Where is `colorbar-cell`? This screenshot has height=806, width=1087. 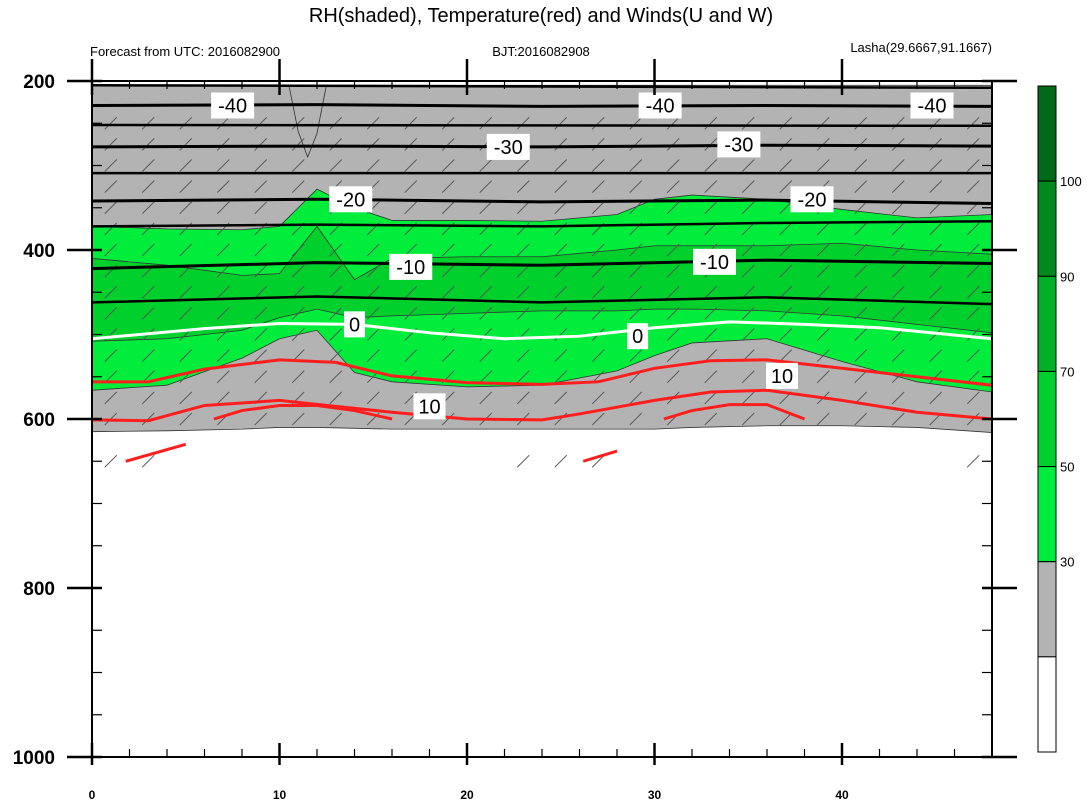 colorbar-cell is located at coordinates (1047, 704).